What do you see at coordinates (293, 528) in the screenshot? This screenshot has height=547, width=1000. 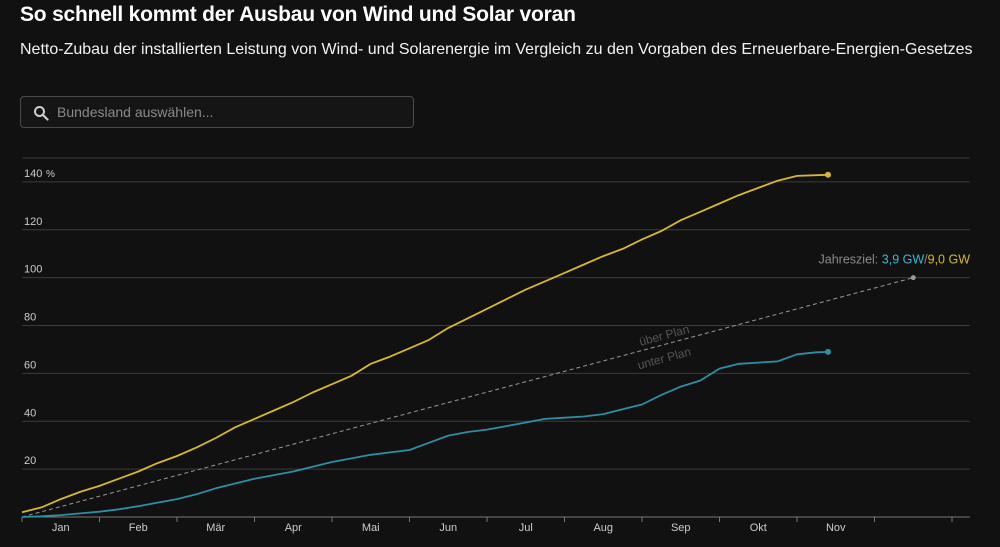 I see `x-tick-label: Apr` at bounding box center [293, 528].